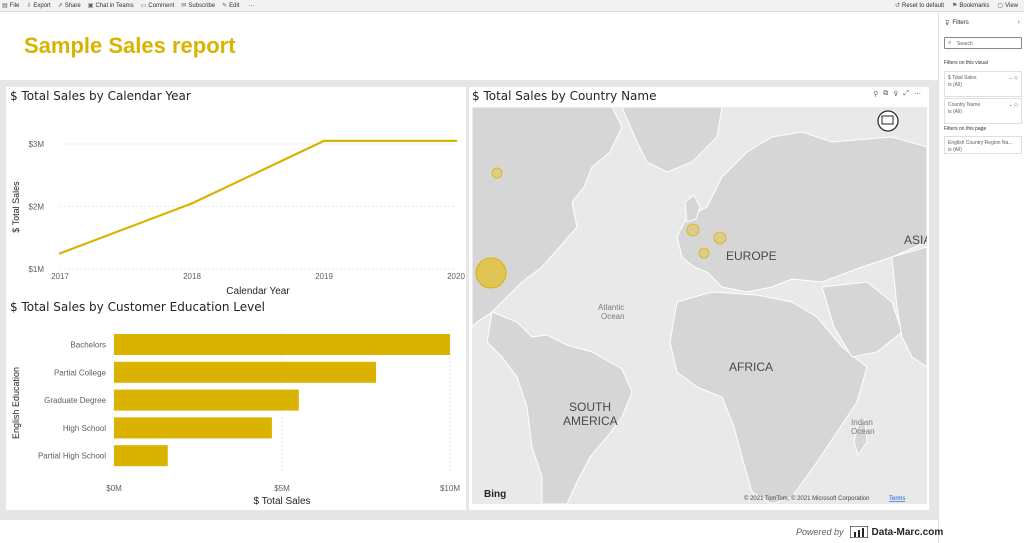 The image size is (1024, 543). Describe the element at coordinates (450, 488) in the screenshot. I see `x-tick-label: $10M` at that location.